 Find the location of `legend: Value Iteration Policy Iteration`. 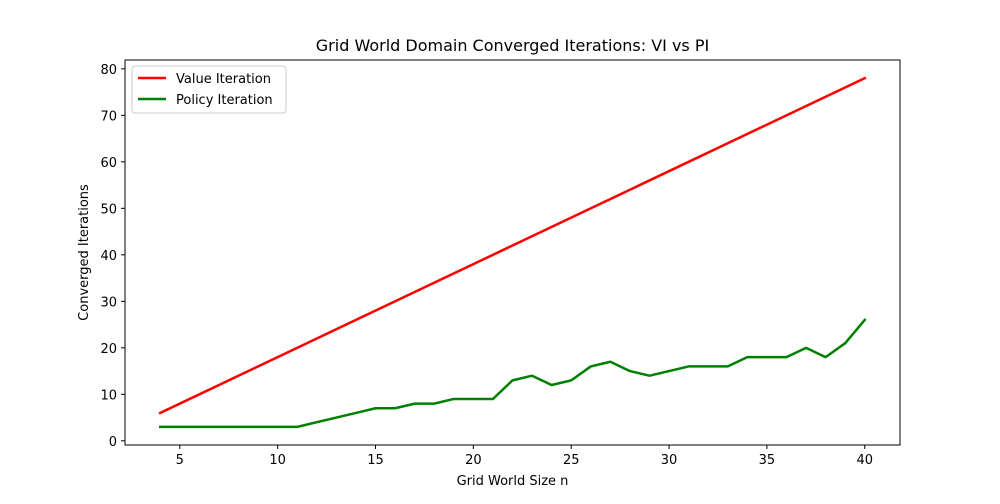

legend: Value Iteration Policy Iteration is located at coordinates (209, 89).